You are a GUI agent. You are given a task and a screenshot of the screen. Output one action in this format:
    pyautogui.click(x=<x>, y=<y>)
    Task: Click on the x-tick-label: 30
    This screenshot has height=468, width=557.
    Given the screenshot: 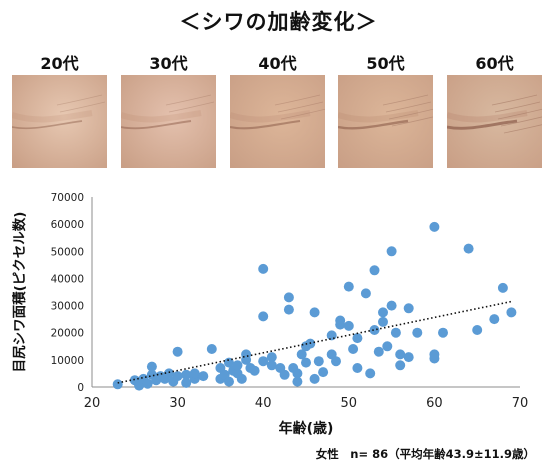 What is the action you would take?
    pyautogui.click(x=177, y=403)
    